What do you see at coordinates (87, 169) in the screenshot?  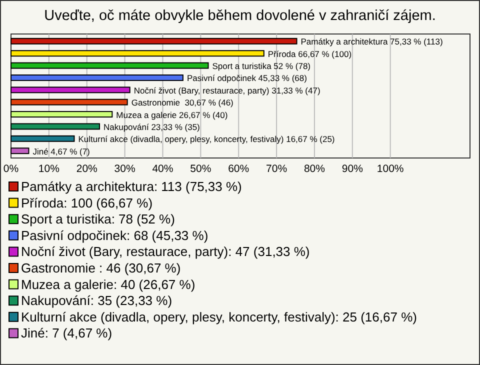 I see `x-tick-label: 20%` at bounding box center [87, 169].